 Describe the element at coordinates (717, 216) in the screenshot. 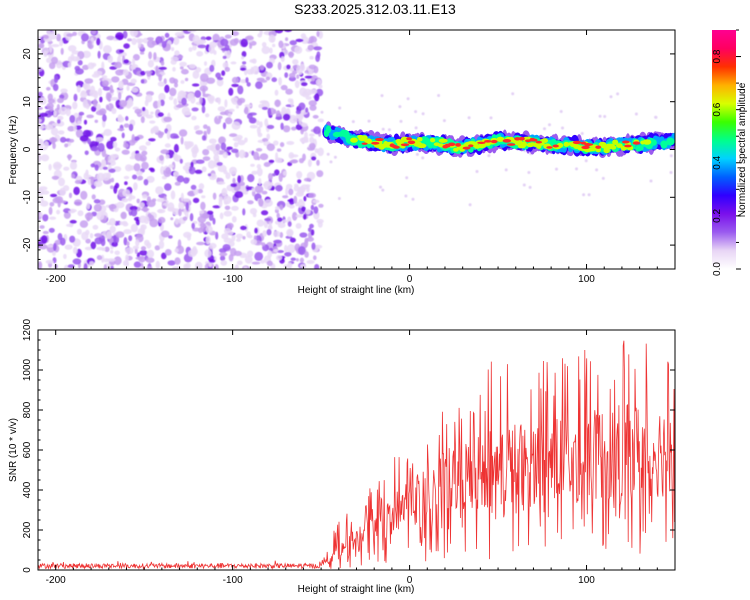

I see `colorbar-tick-label: 0.2` at that location.